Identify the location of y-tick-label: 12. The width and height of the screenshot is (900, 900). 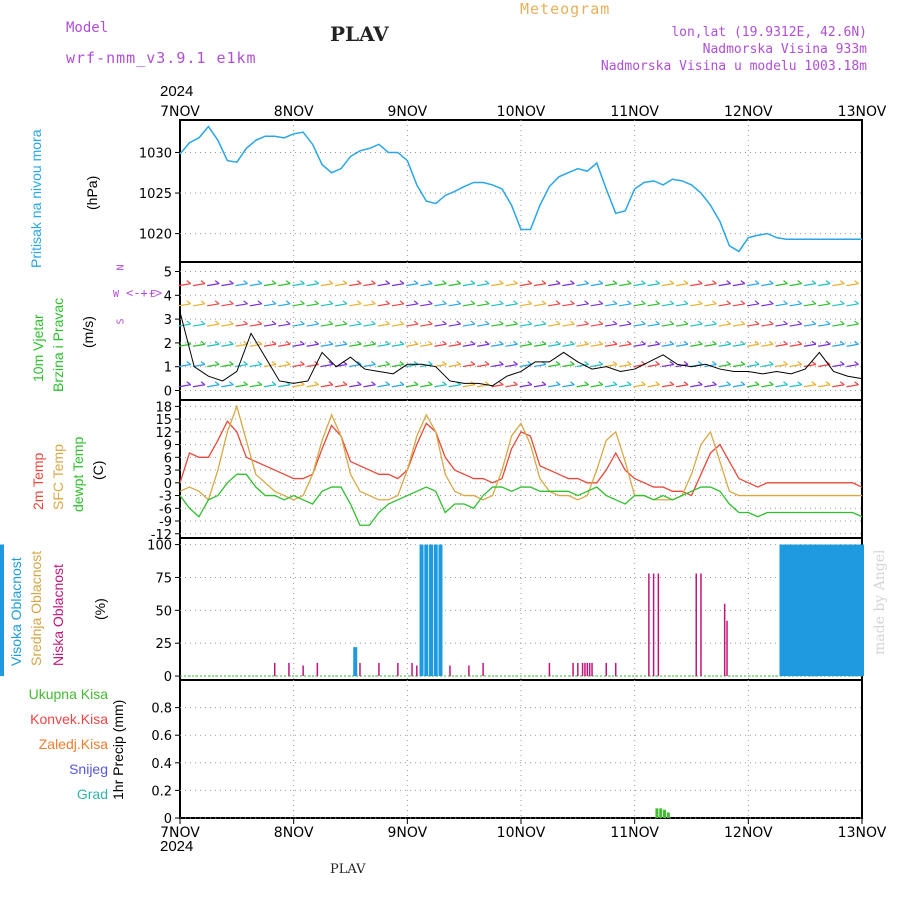
(163, 433).